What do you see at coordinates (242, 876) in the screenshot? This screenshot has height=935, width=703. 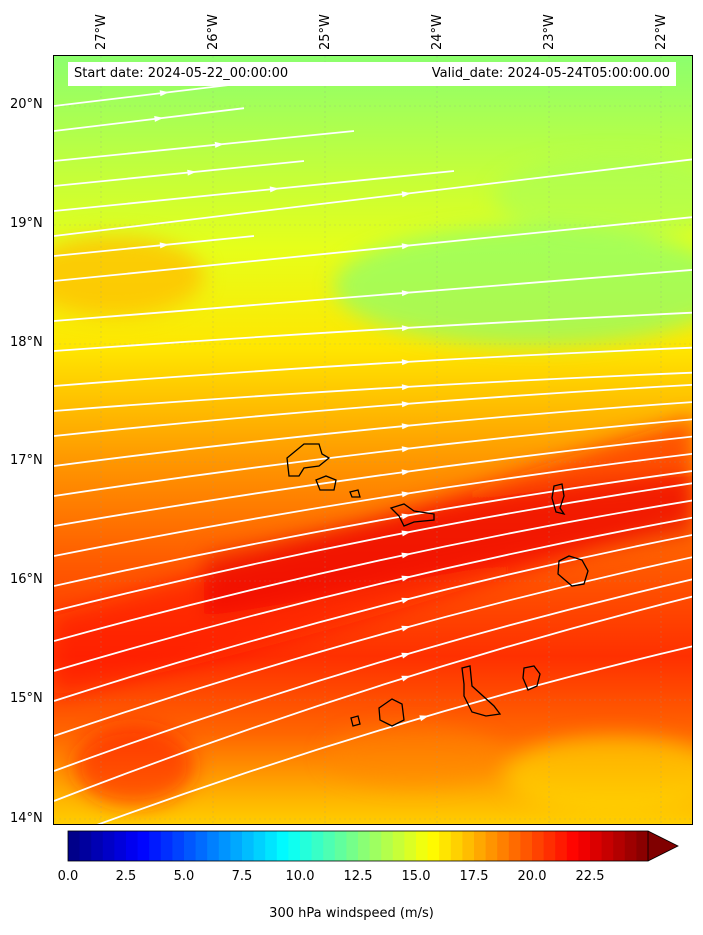 I see `colorbar-tick-3: 7.5` at bounding box center [242, 876].